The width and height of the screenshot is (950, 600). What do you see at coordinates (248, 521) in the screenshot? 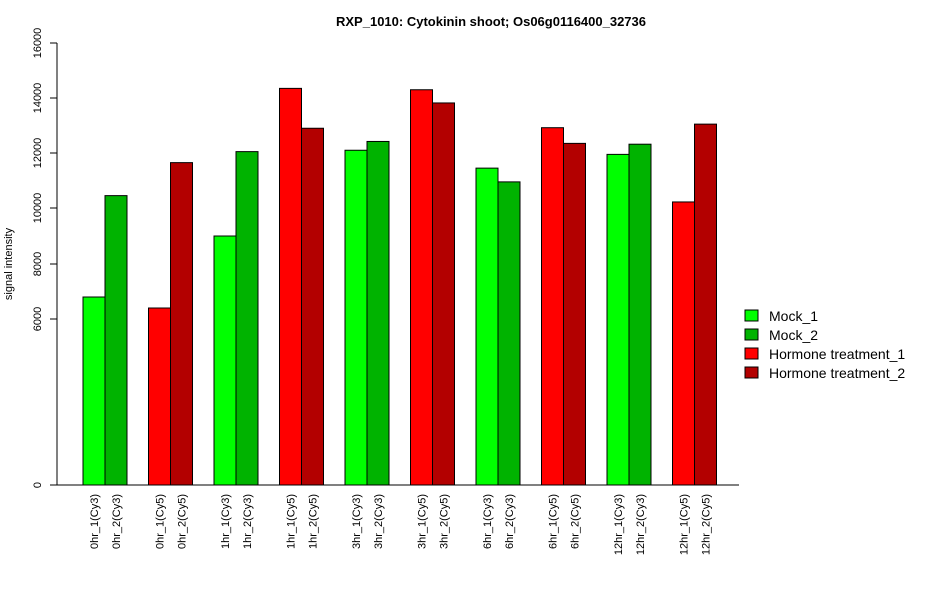
I see `x-tick-label: 1hr_2(Cy3)` at bounding box center [248, 521].